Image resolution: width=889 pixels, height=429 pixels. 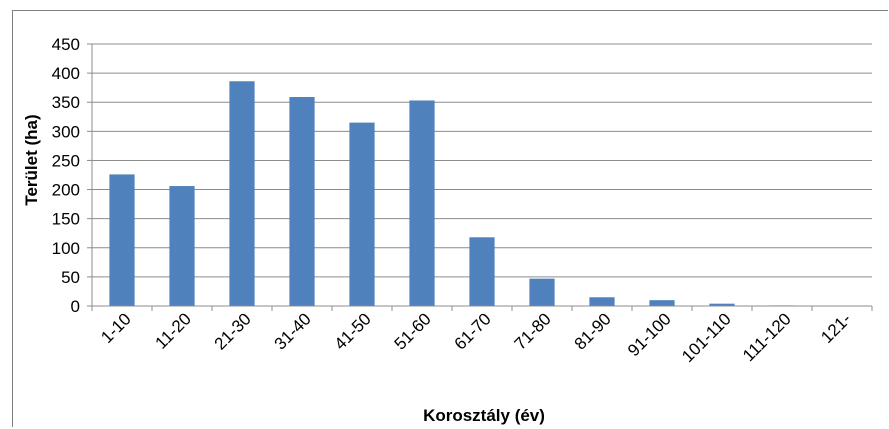 What do you see at coordinates (173, 330) in the screenshot?
I see `x-tick-label: 11-20` at bounding box center [173, 330].